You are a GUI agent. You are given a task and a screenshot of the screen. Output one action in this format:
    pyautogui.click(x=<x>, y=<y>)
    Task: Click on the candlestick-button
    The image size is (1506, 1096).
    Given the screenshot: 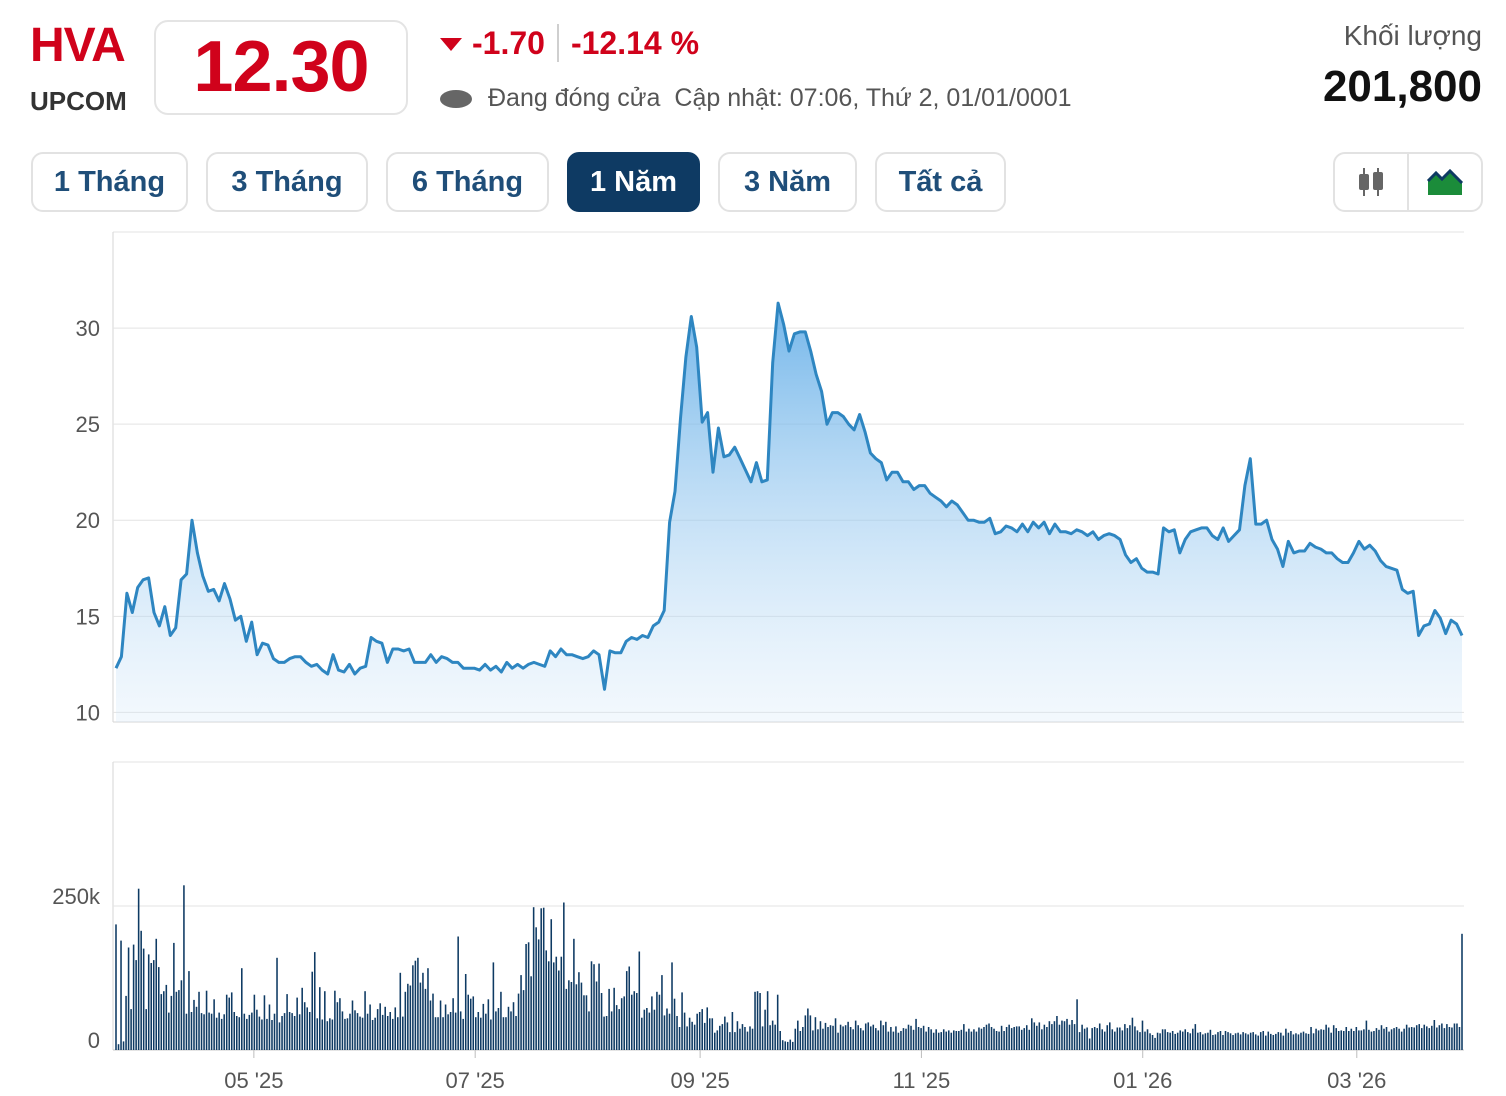 What is the action you would take?
    pyautogui.click(x=1372, y=182)
    